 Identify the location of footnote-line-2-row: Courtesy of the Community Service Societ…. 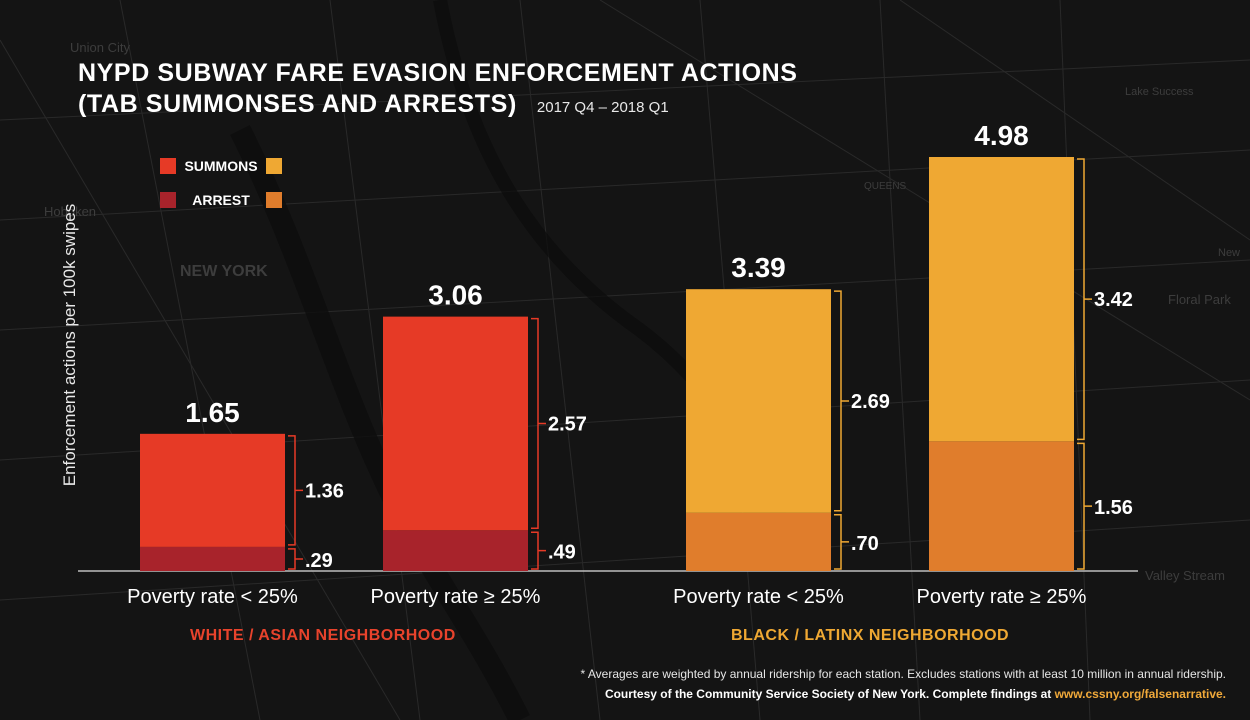
(903, 694).